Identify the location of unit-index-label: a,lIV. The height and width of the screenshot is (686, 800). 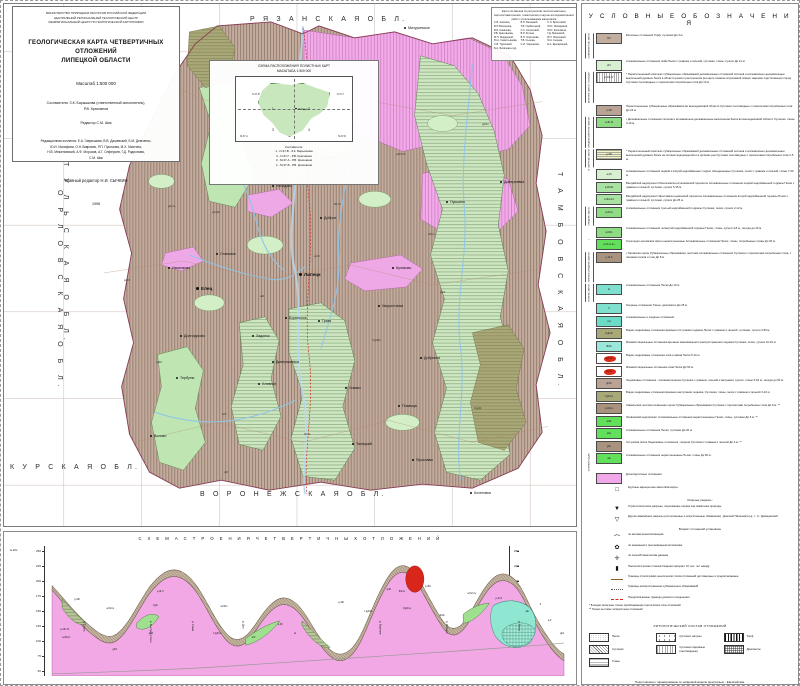
(317, 256).